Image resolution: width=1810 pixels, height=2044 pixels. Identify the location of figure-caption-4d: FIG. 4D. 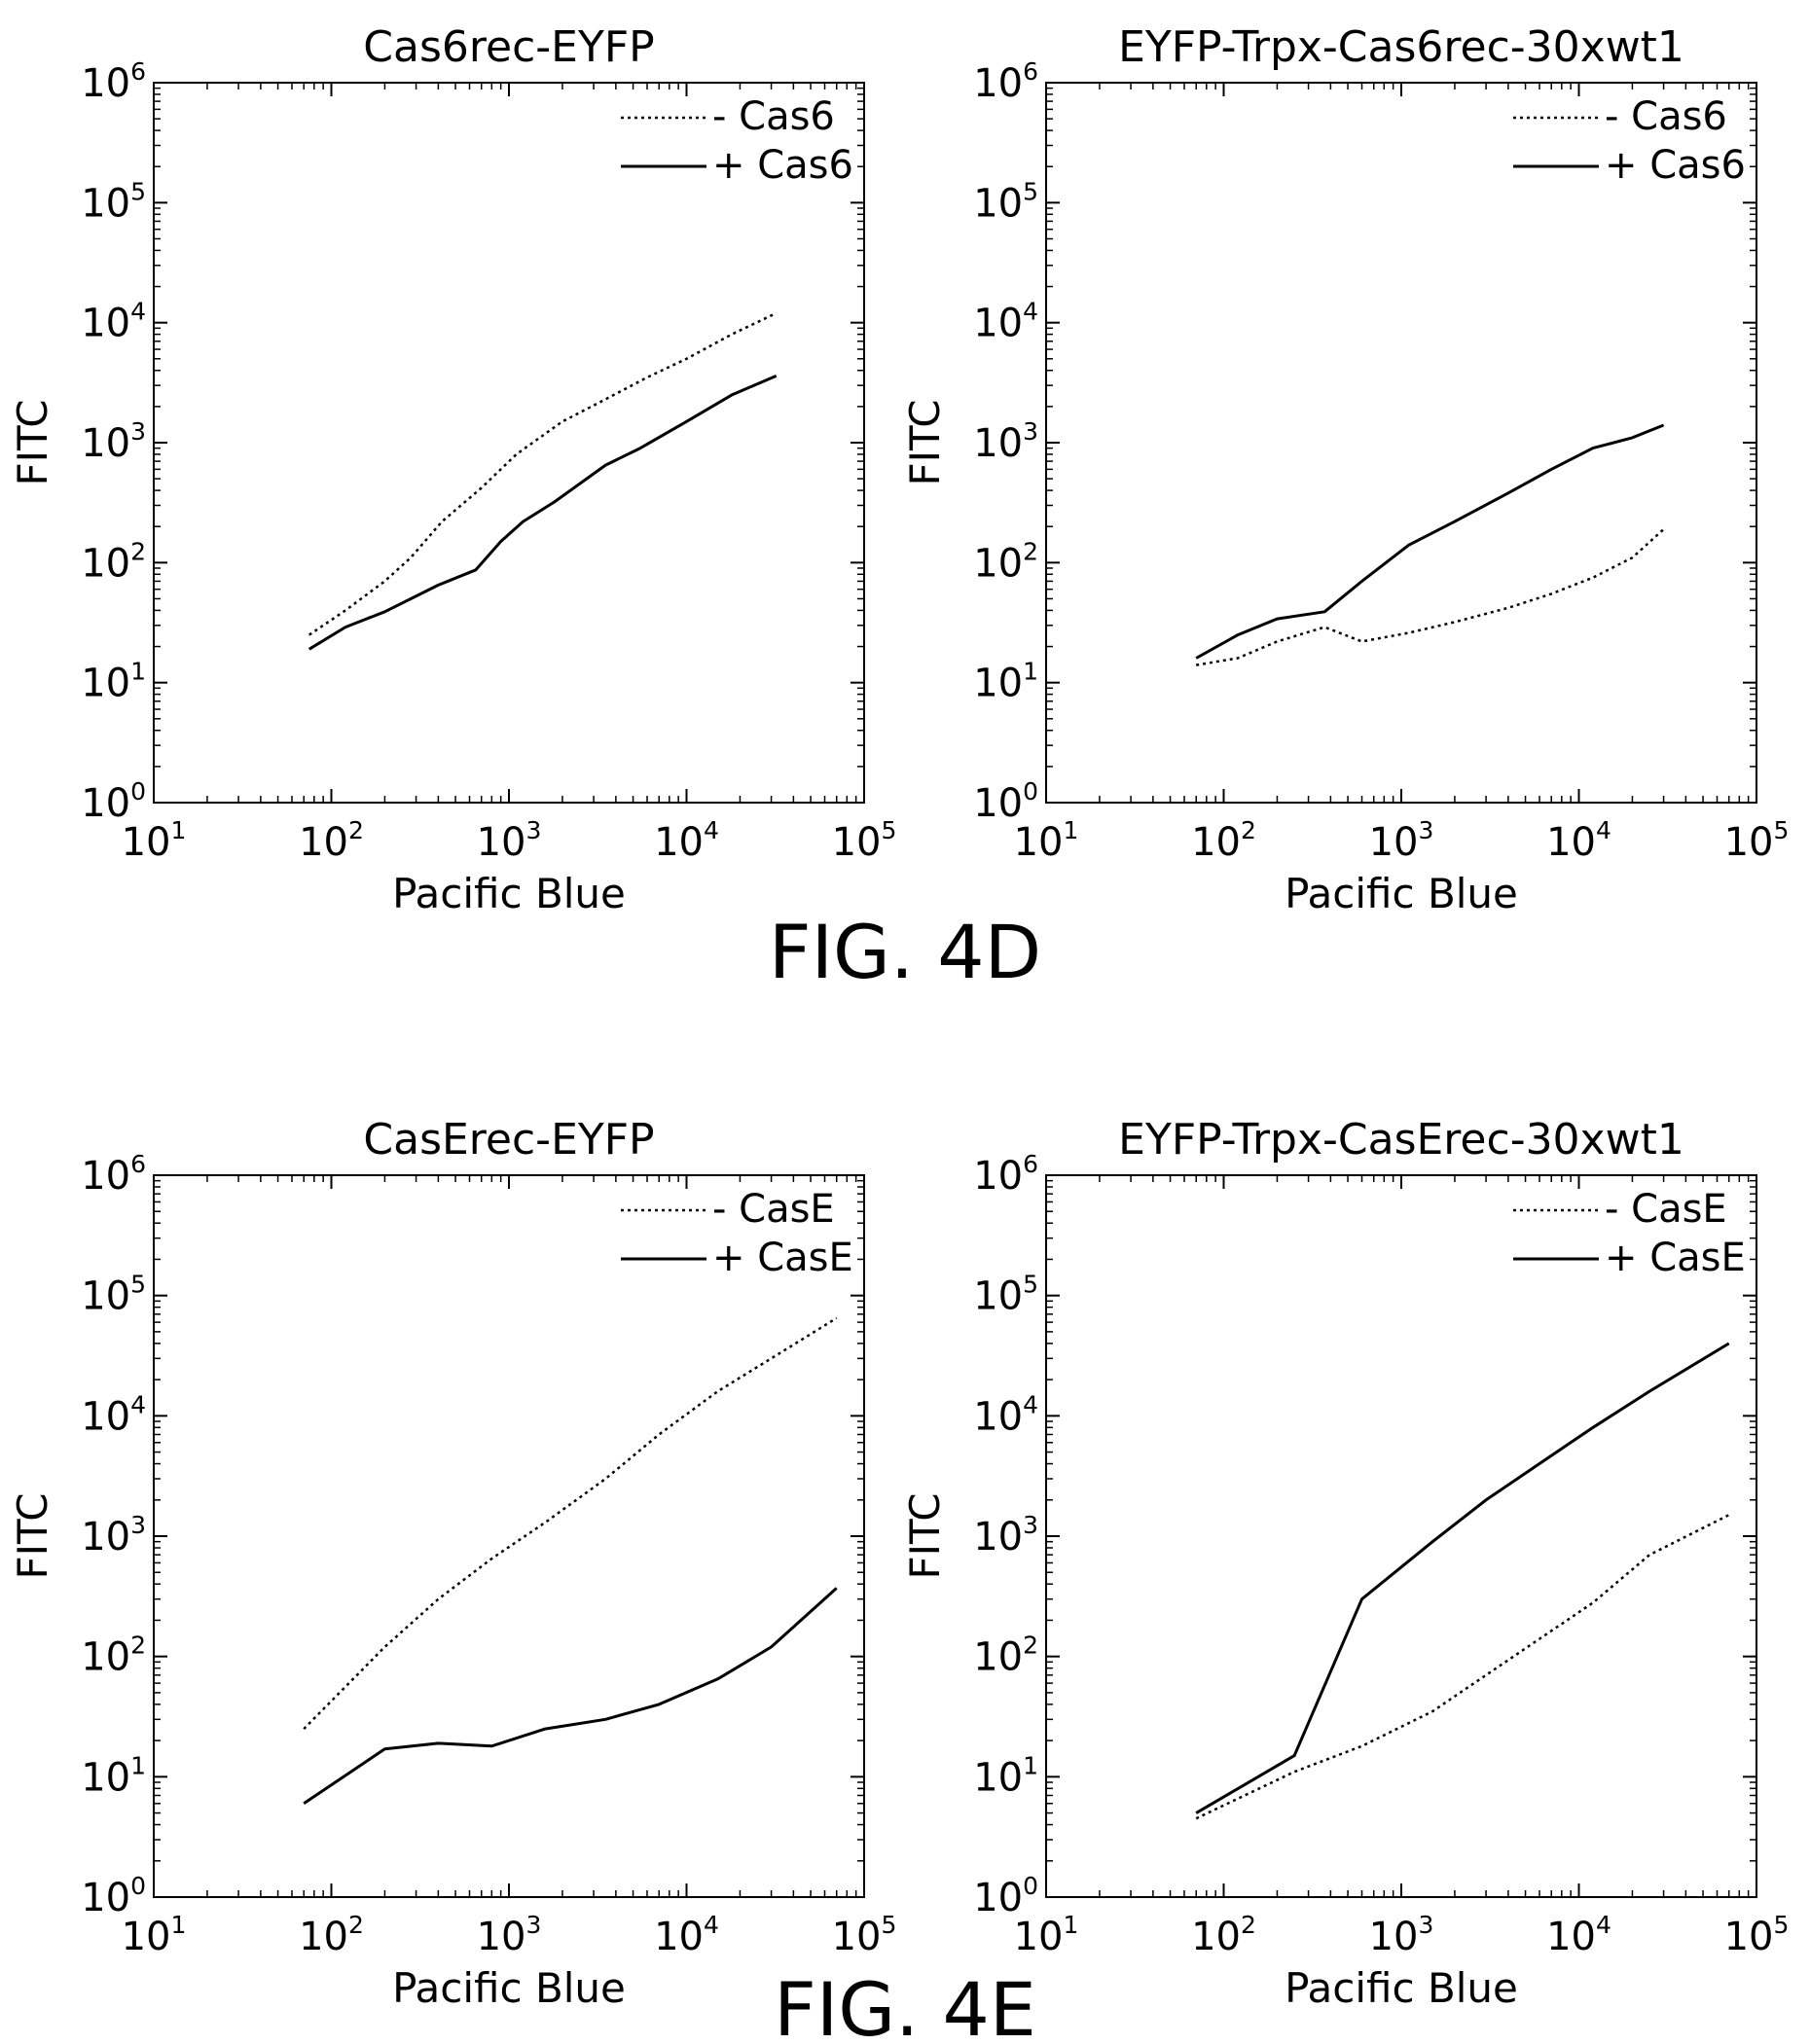
(905, 952).